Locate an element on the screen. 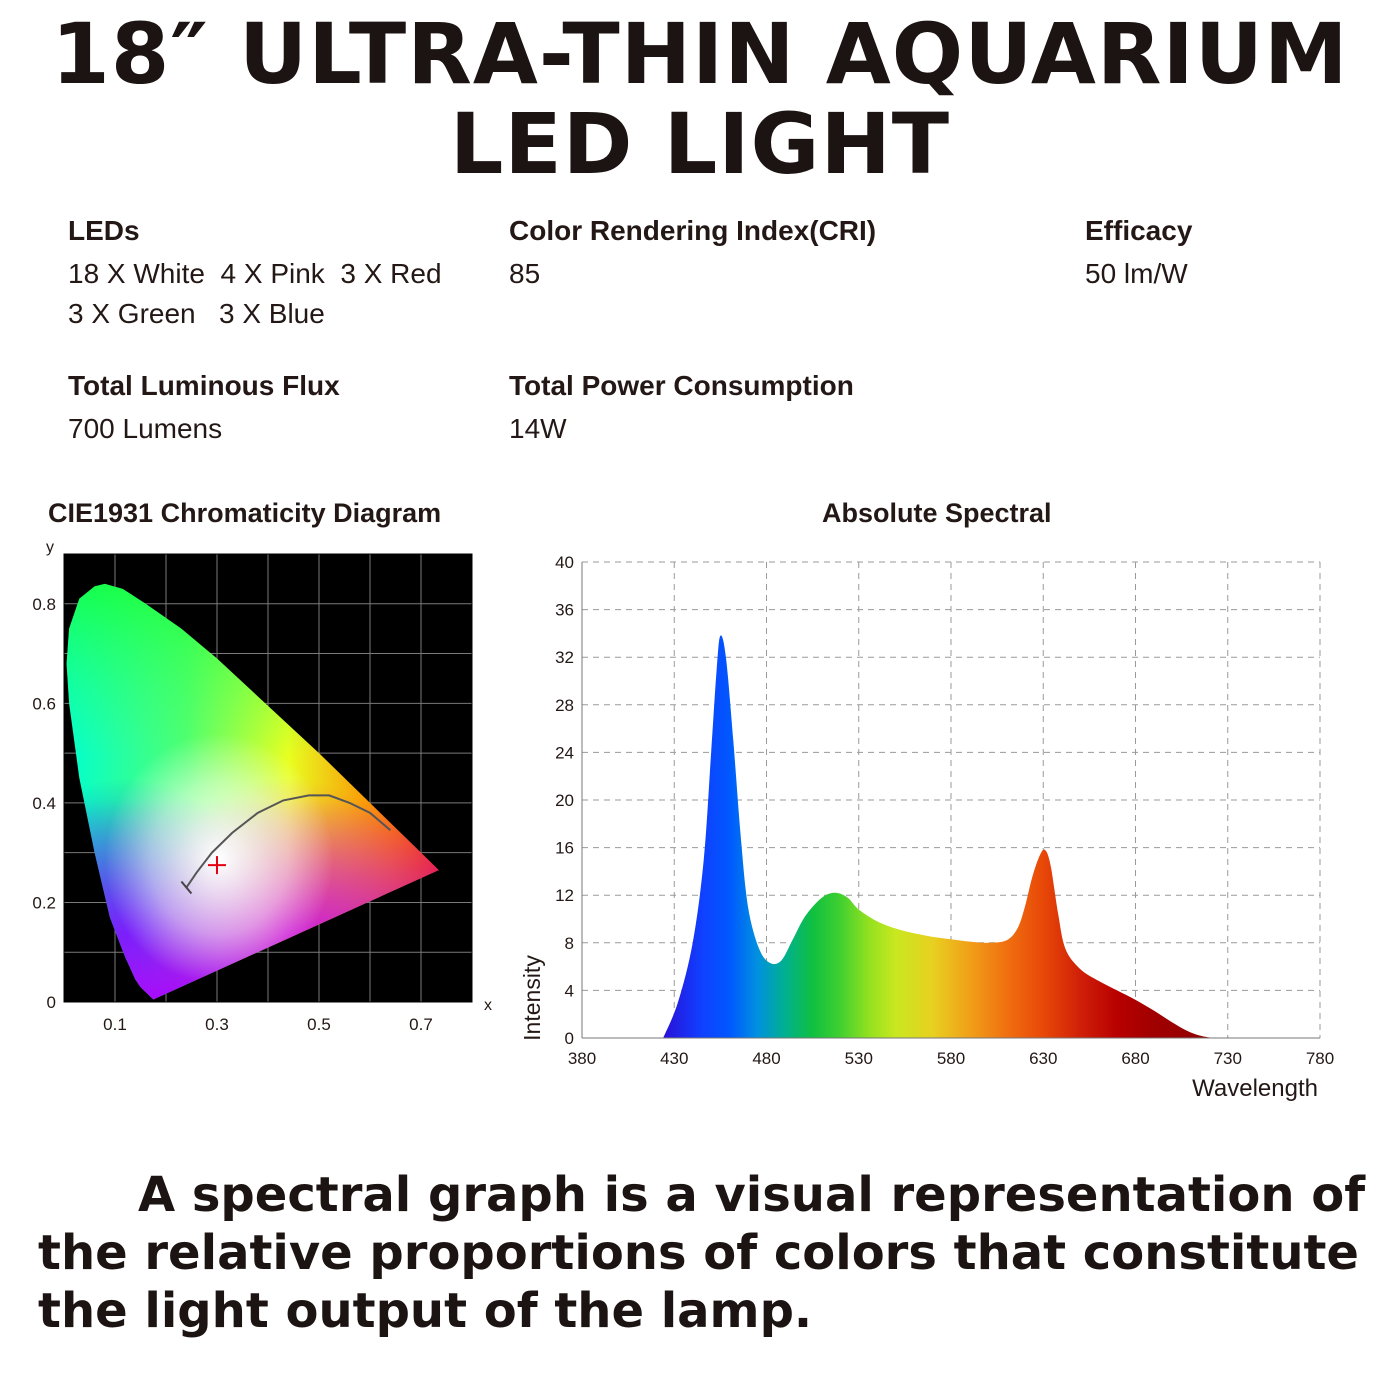 The width and height of the screenshot is (1400, 1400). spectral-y-tick-label: 0 is located at coordinates (569, 1038).